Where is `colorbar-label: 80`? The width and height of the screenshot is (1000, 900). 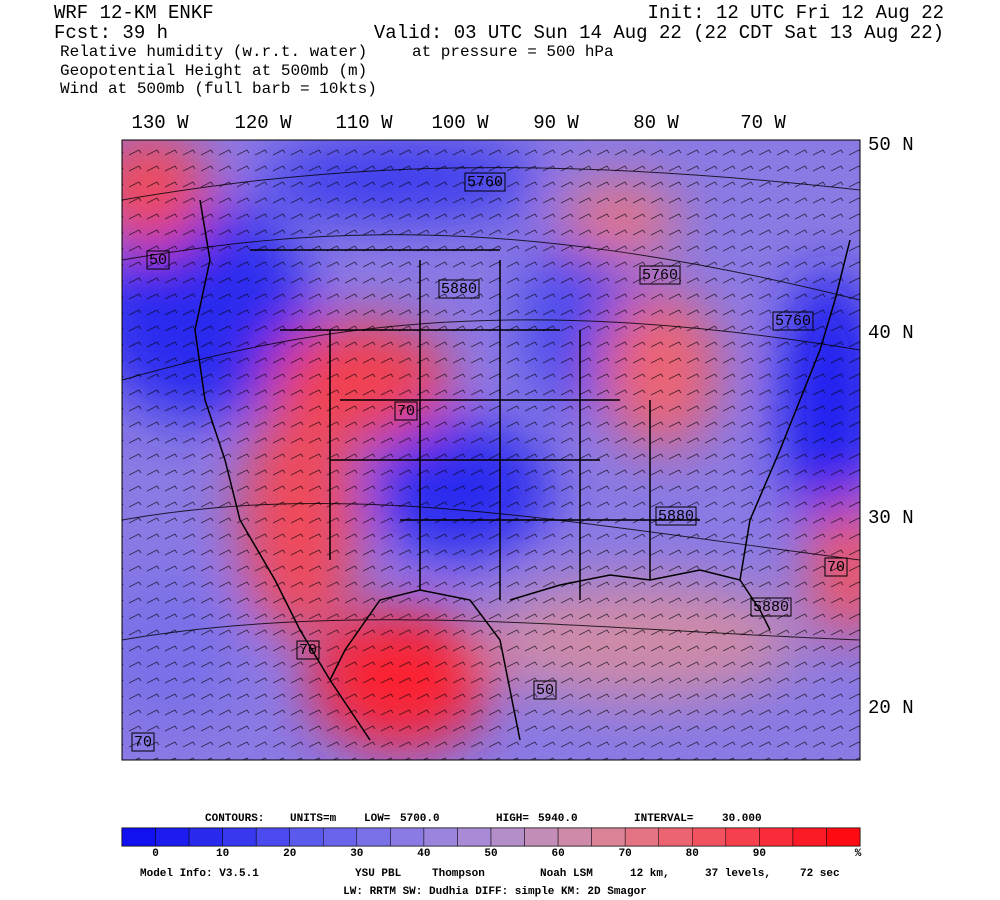 colorbar-label: 80 is located at coordinates (692, 854).